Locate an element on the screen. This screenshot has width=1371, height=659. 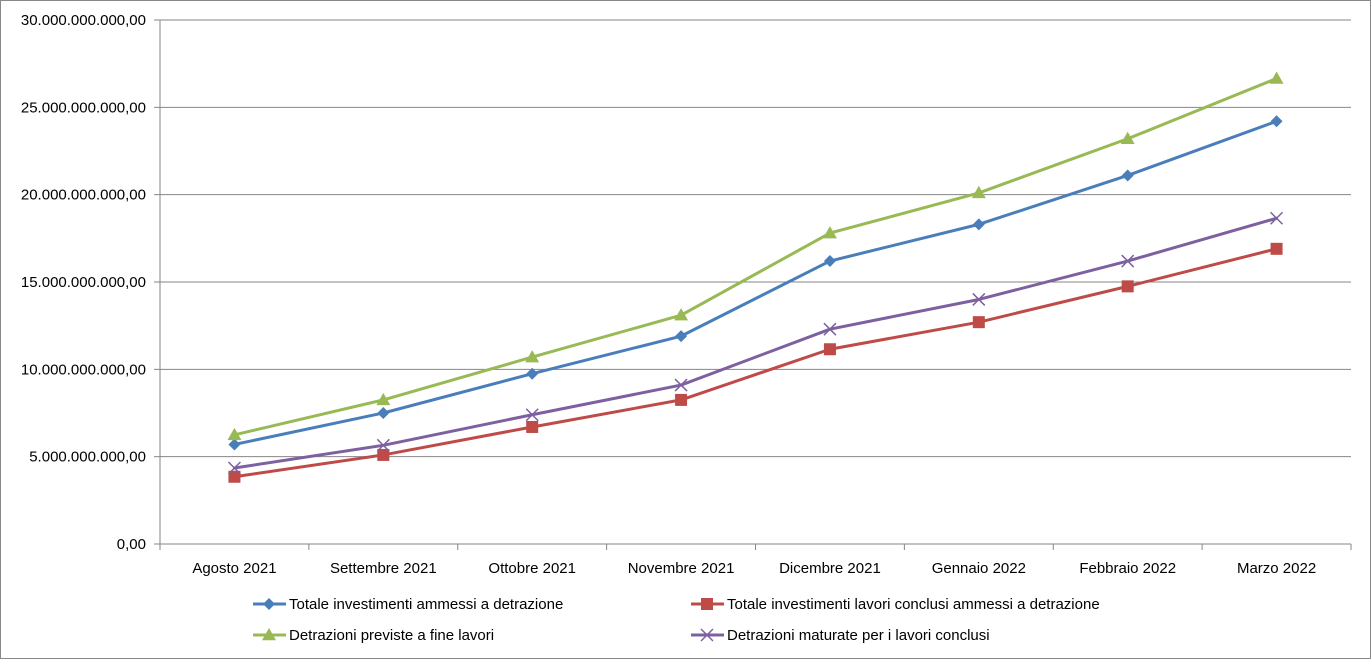
legend-entry: Totale investimenti ammessi a detrazione is located at coordinates (408, 604).